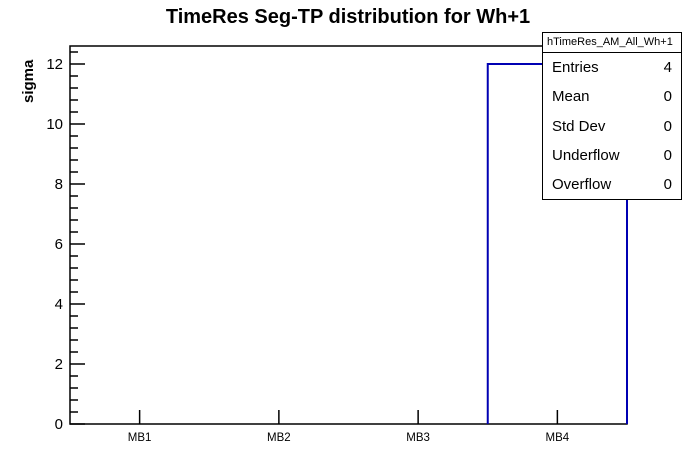 Image resolution: width=696 pixels, height=472 pixels. What do you see at coordinates (558, 438) in the screenshot?
I see `x-tick-label: MB4` at bounding box center [558, 438].